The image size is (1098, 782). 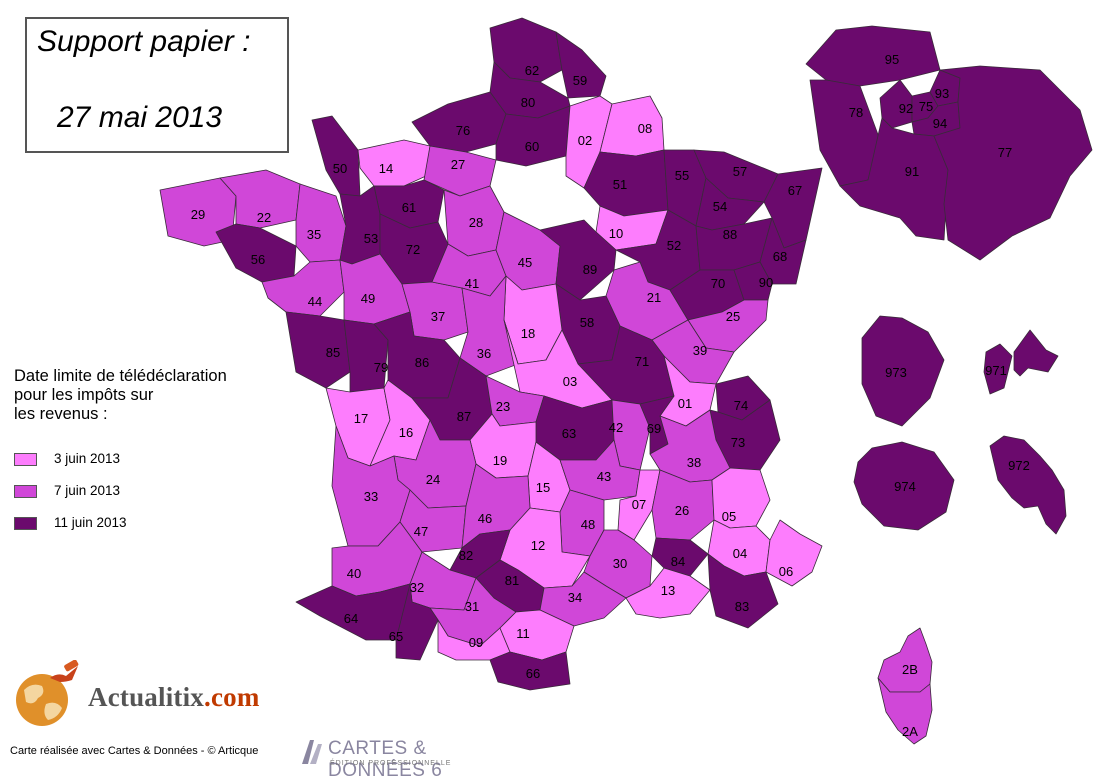 What do you see at coordinates (729, 516) in the screenshot?
I see `dept-label-05: 05` at bounding box center [729, 516].